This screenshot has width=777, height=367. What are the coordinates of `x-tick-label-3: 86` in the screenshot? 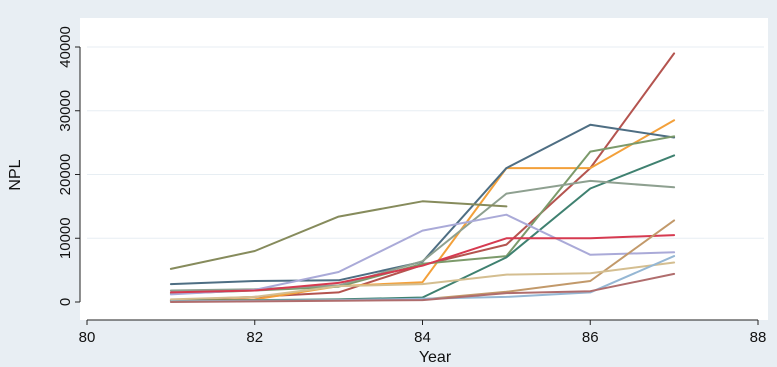 It's located at (590, 337).